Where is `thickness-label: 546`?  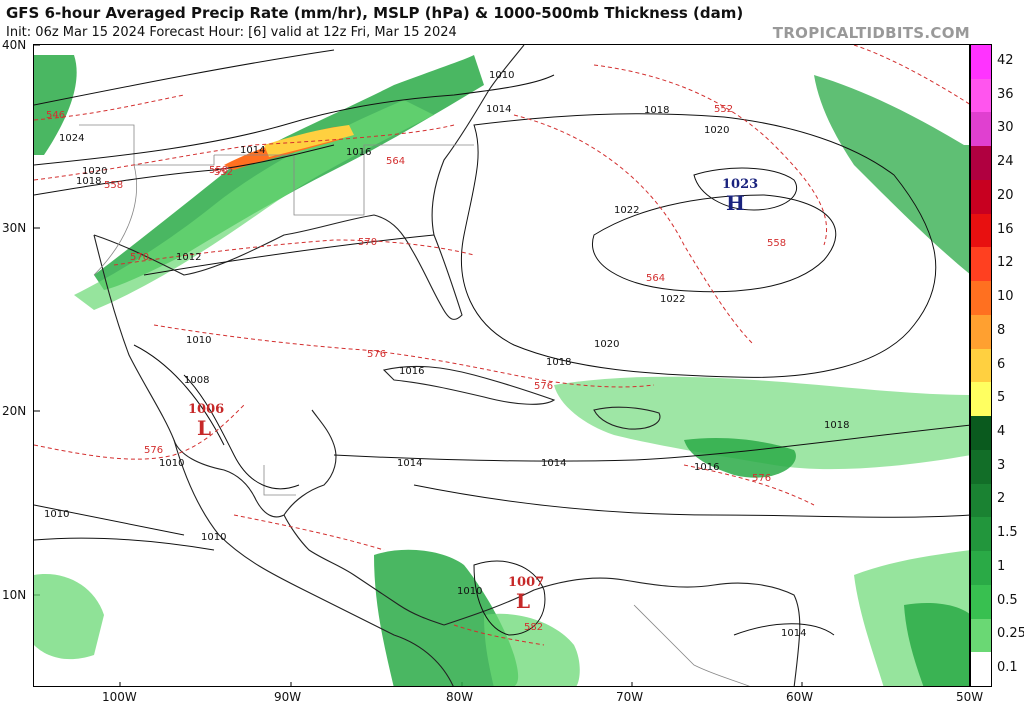 thickness-label: 546 is located at coordinates (55, 115).